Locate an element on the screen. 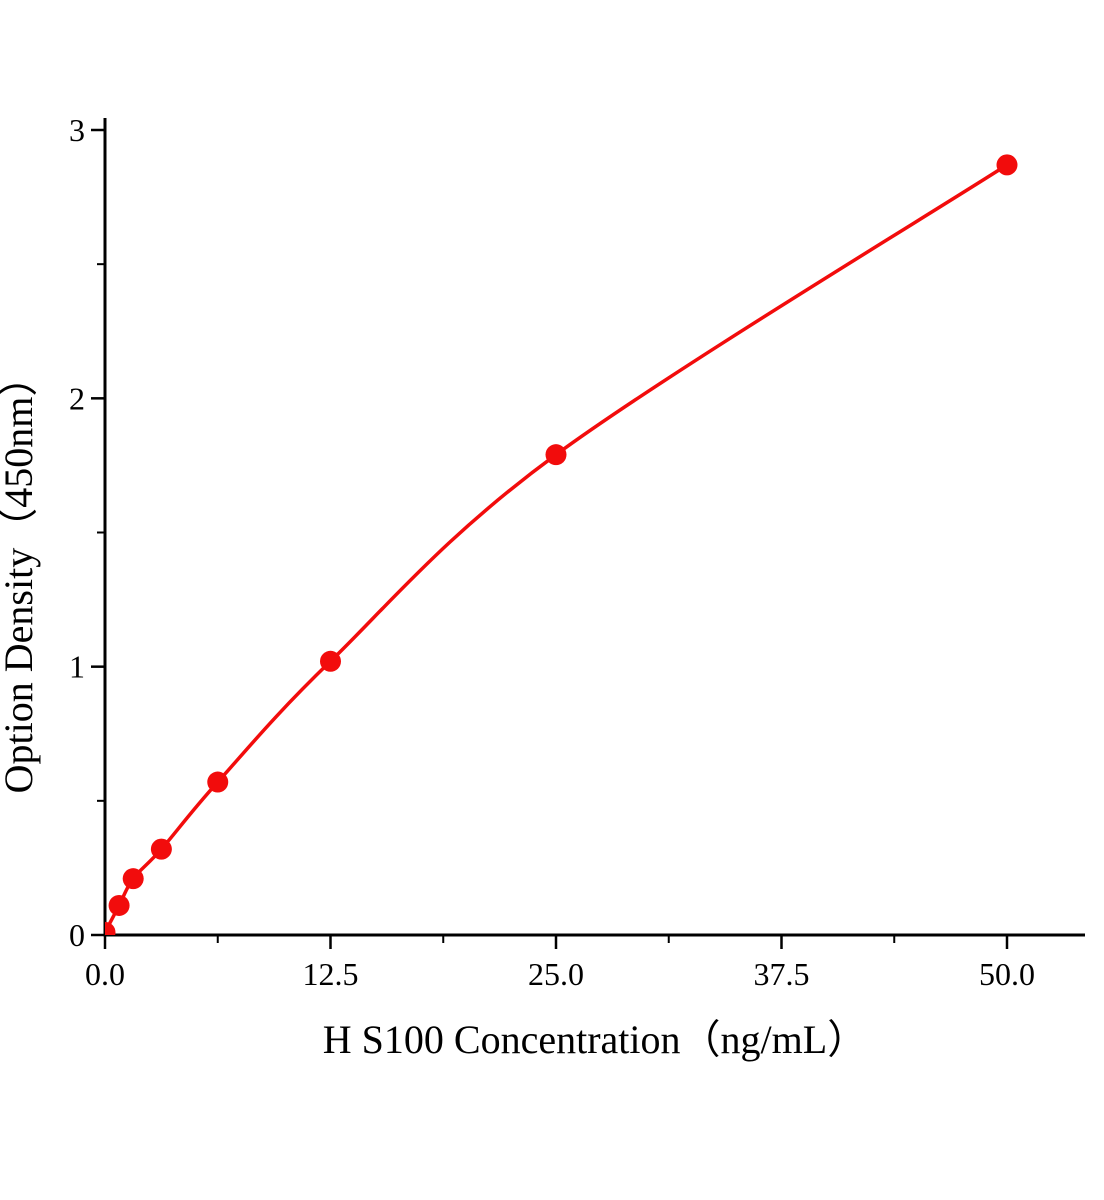 The image size is (1104, 1200). y-tick-label: 2 is located at coordinates (77, 398).